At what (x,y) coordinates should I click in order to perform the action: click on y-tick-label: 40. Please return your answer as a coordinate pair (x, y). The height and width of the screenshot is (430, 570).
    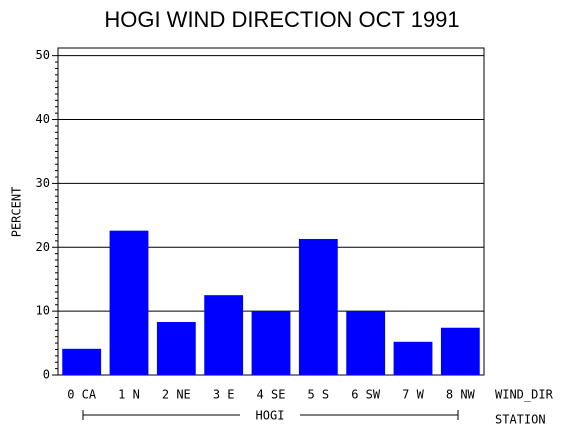
    Looking at the image, I should click on (43, 119).